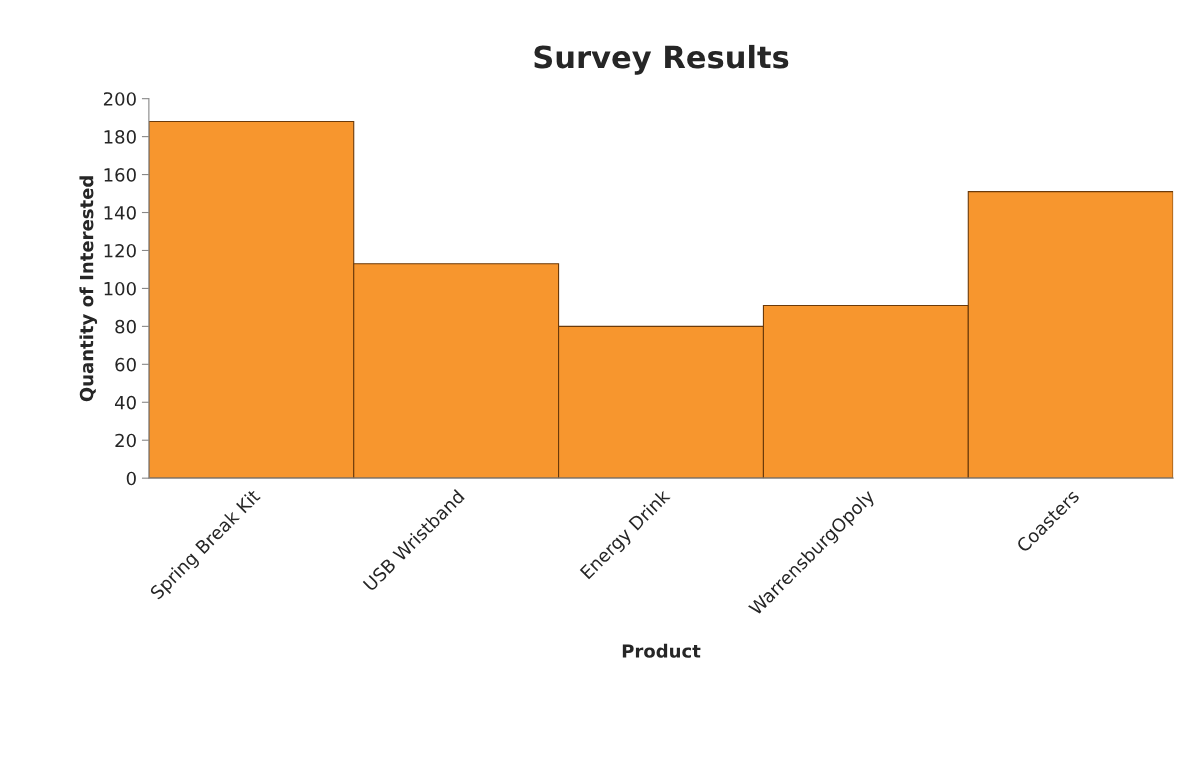 The height and width of the screenshot is (759, 1191). I want to click on y-tick-label: 120, so click(120, 250).